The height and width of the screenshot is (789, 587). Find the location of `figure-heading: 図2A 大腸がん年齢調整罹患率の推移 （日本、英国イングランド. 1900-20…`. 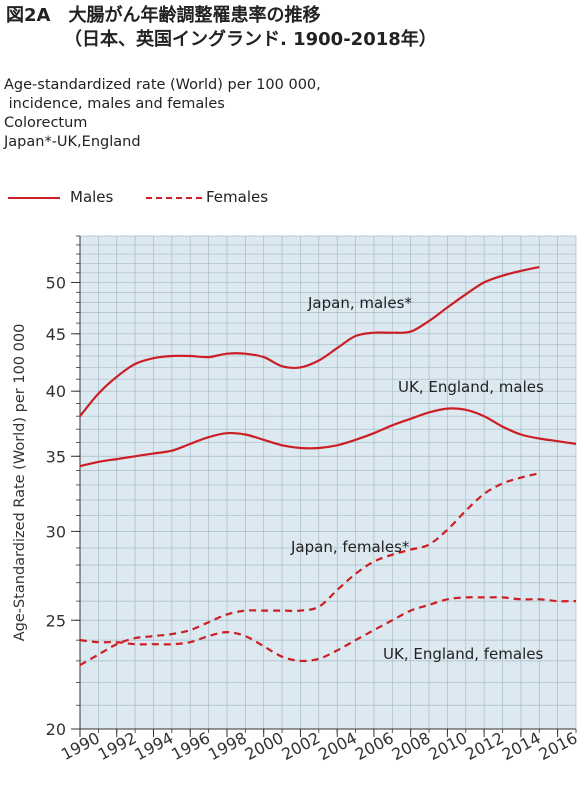

figure-heading: 図2A 大腸がん年齢調整罹患率の推移 （日本、英国イングランド. 1900-20… is located at coordinates (221, 28).